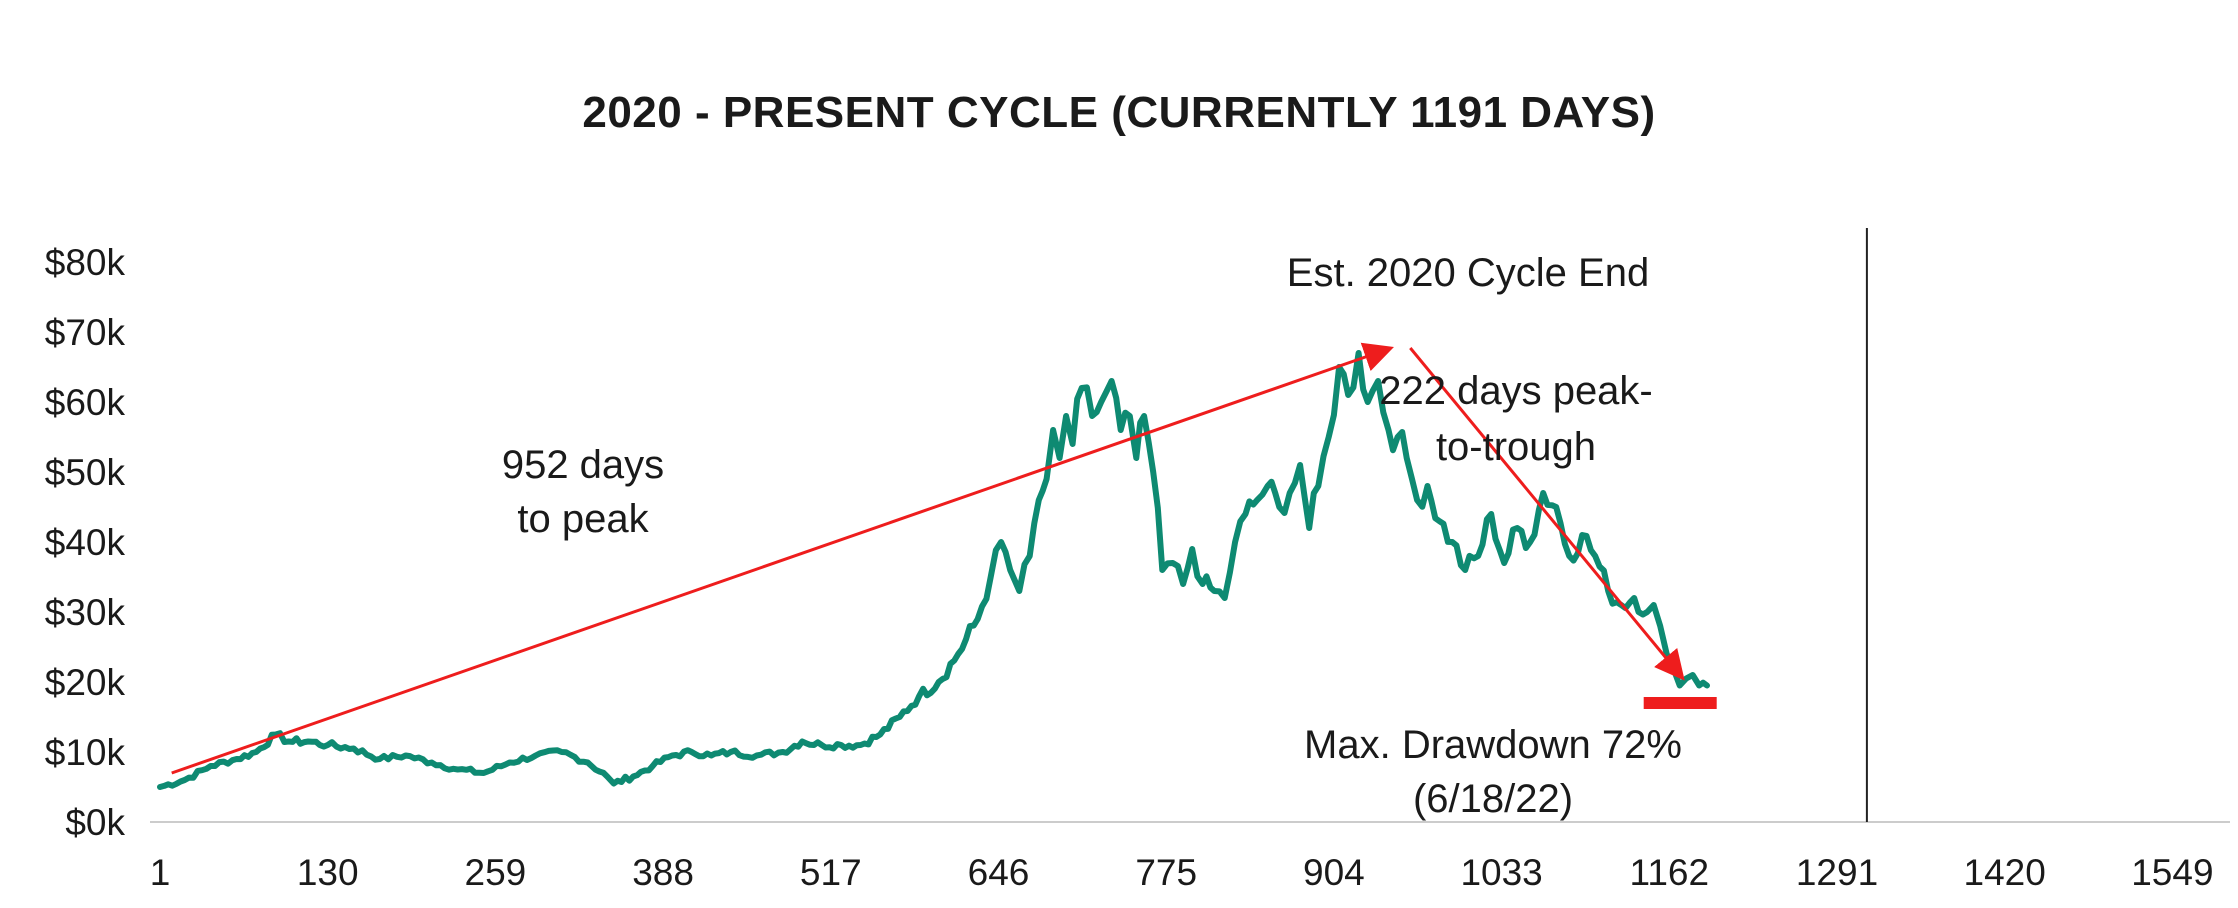 The height and width of the screenshot is (908, 2238). I want to click on x-tick-label: 259, so click(496, 872).